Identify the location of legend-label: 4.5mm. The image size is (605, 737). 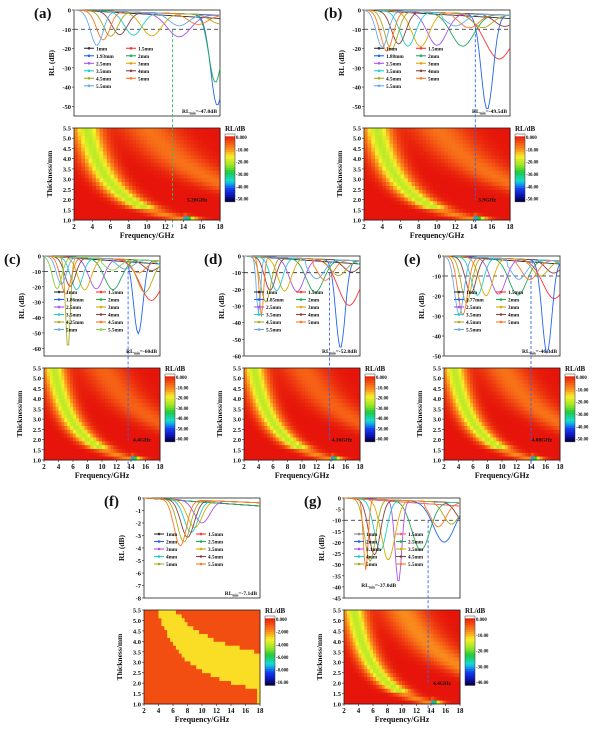
(274, 323).